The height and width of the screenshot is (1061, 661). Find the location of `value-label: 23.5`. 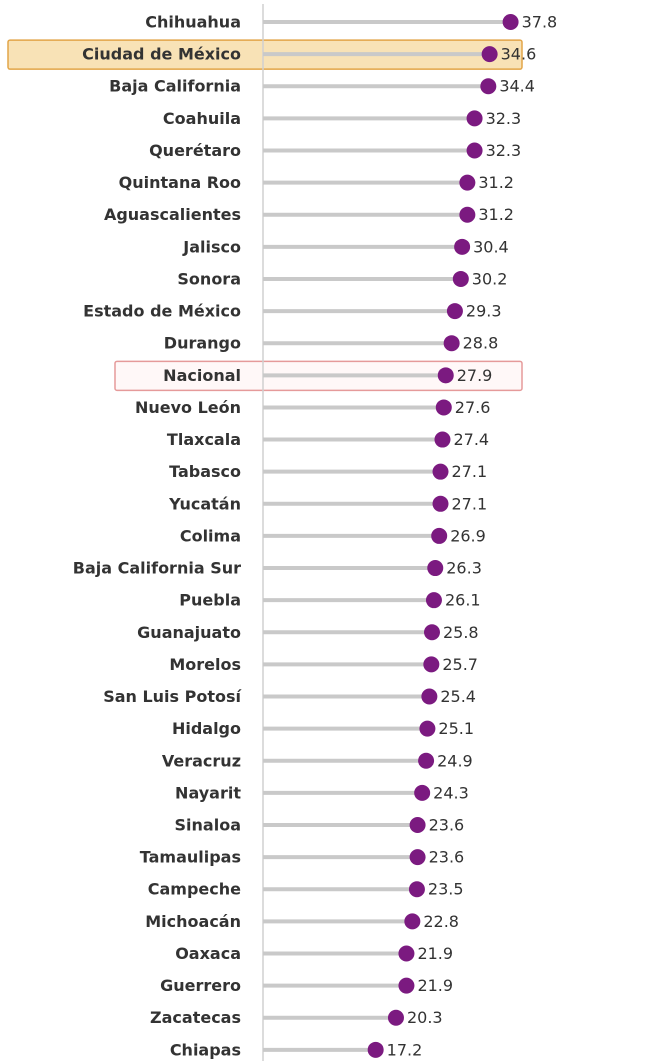

value-label: 23.5 is located at coordinates (446, 889).